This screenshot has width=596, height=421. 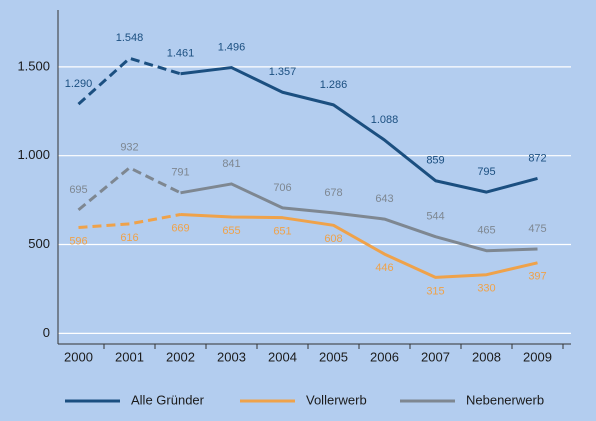 What do you see at coordinates (39, 243) in the screenshot?
I see `y-tick-label: 500` at bounding box center [39, 243].